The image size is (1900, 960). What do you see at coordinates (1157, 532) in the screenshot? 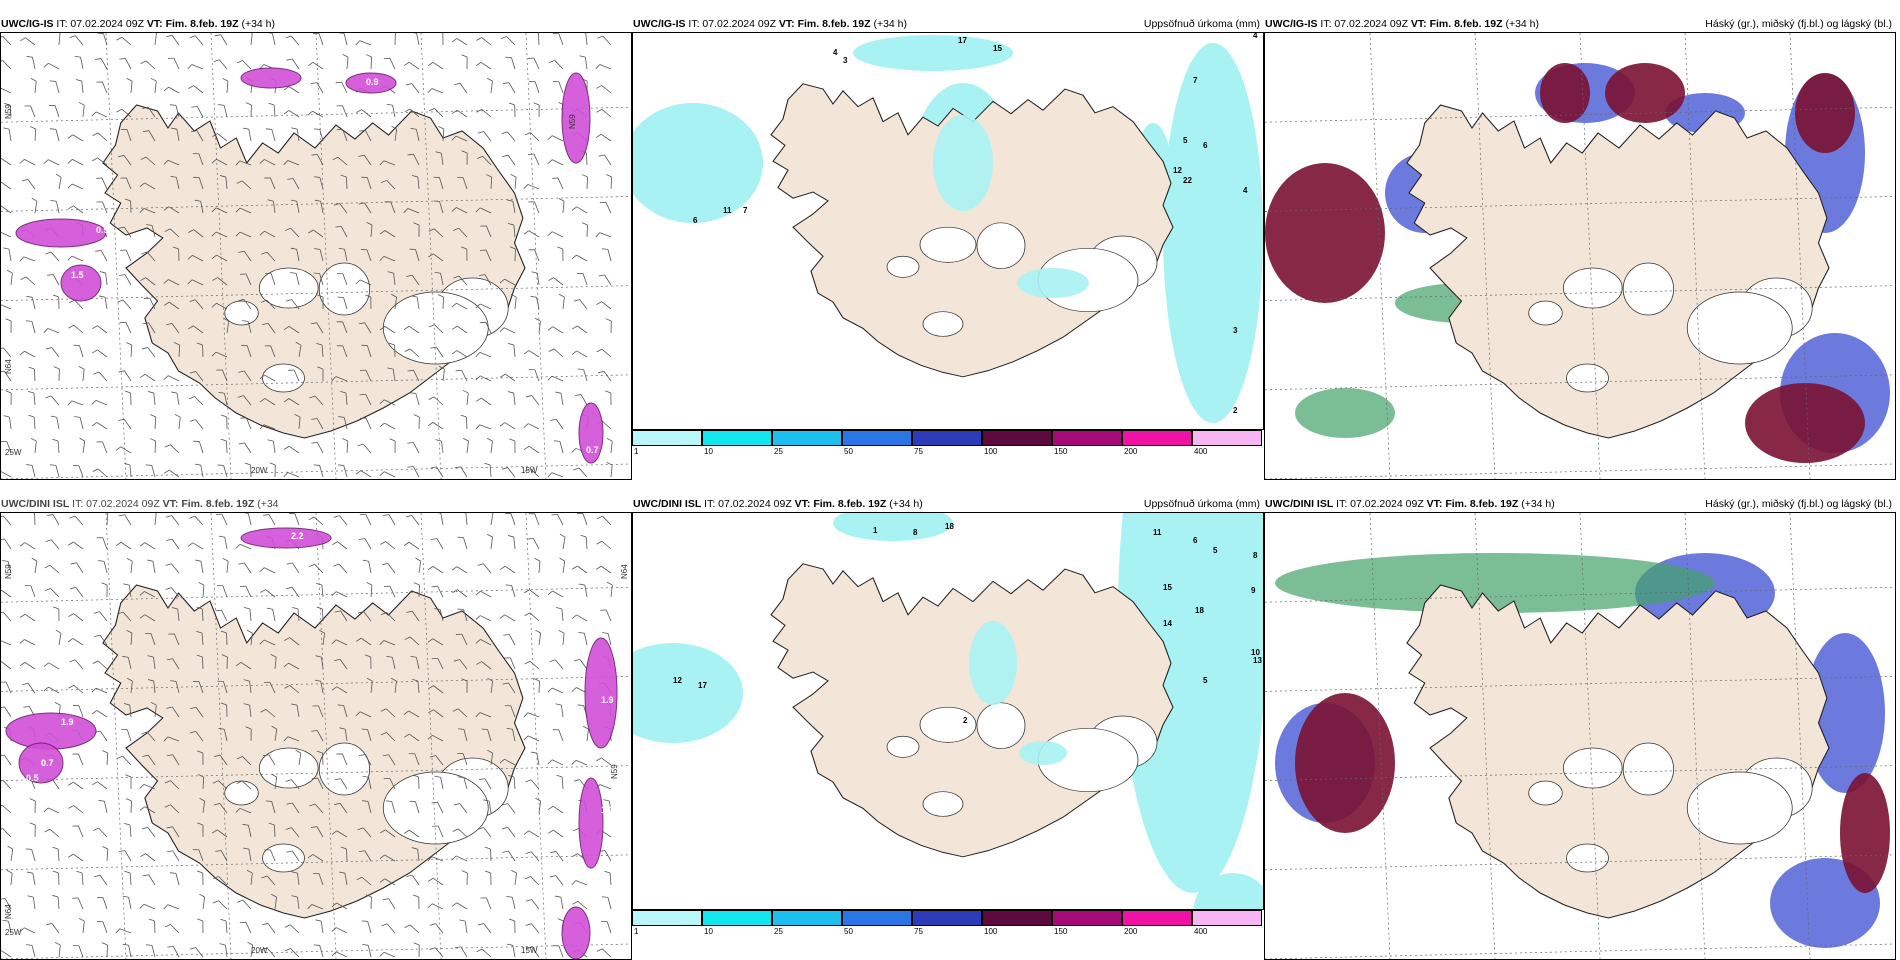
I see `precip-value: 11` at bounding box center [1157, 532].